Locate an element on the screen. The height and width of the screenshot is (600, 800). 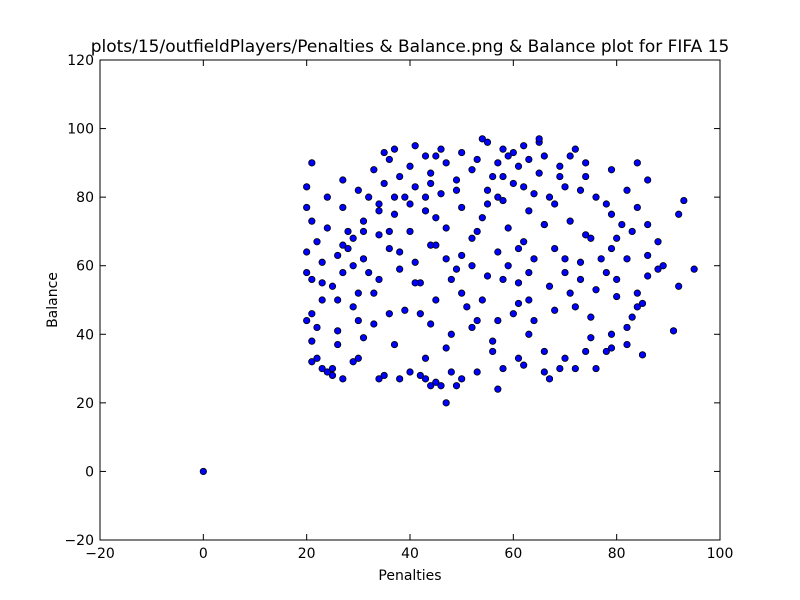
y-axis-title: Balance is located at coordinates (53, 300).